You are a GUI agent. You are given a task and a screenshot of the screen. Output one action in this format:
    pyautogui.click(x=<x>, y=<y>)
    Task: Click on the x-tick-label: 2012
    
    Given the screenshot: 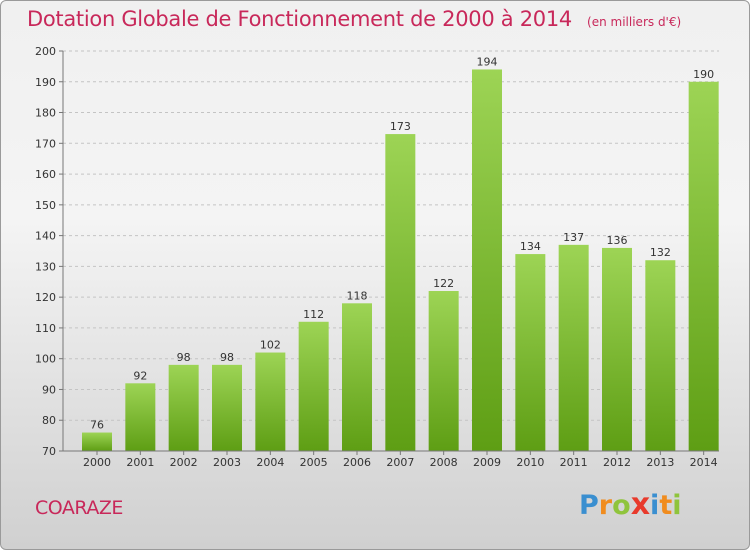 What is the action you would take?
    pyautogui.click(x=617, y=462)
    